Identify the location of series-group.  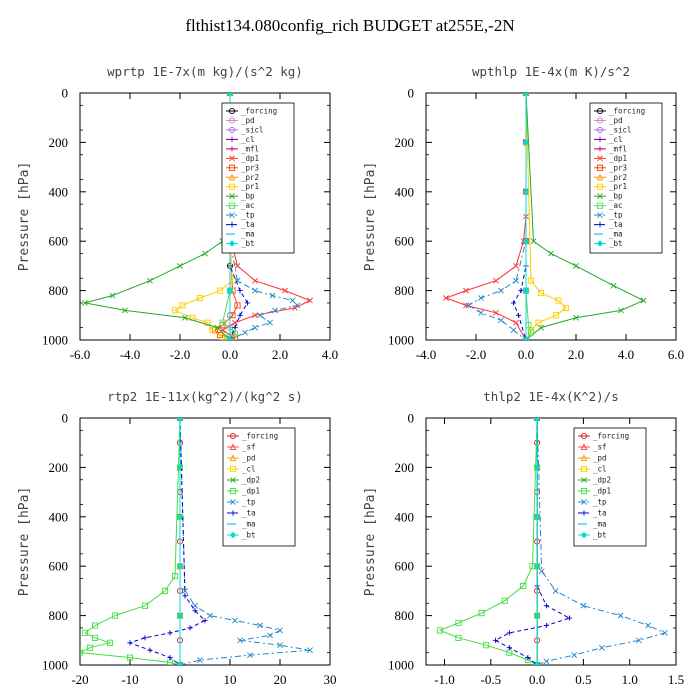
(545, 216).